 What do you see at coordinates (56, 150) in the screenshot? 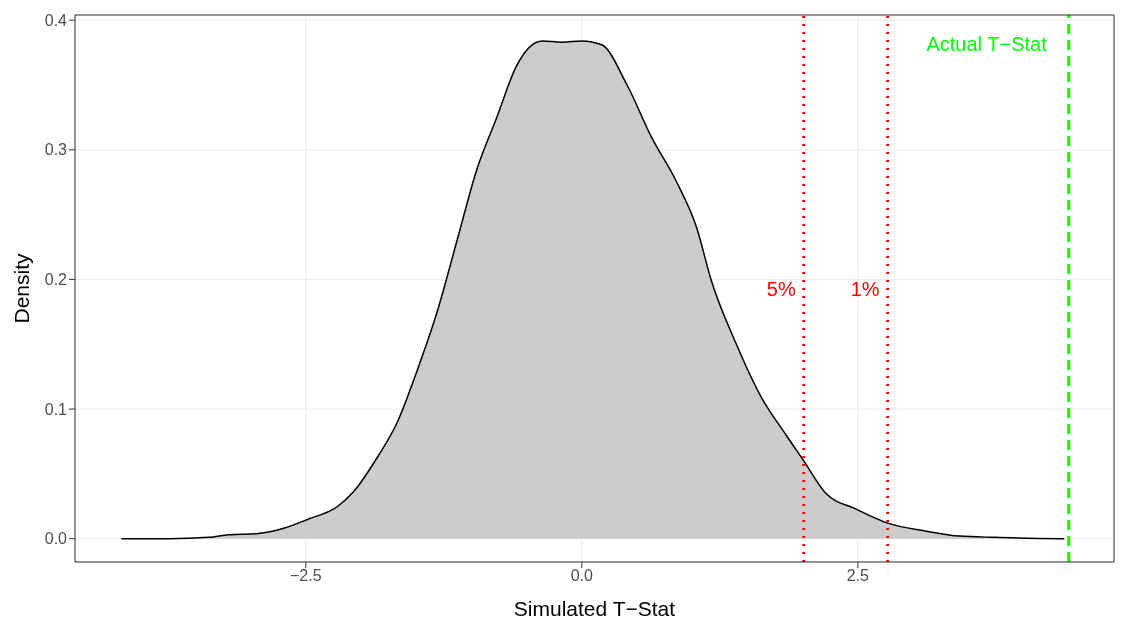
I see `y-tick-label: 0.3` at bounding box center [56, 150].